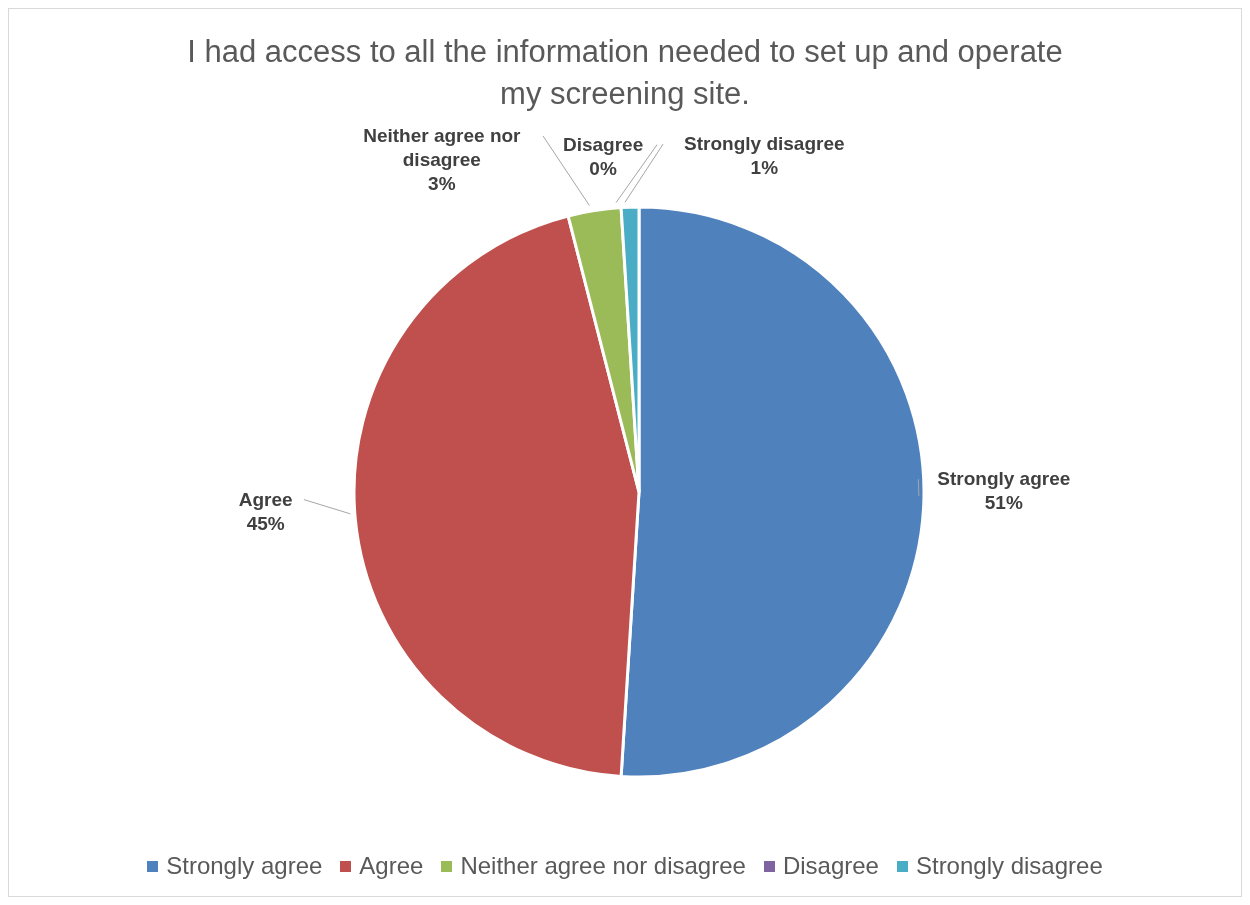  What do you see at coordinates (265, 523) in the screenshot?
I see `data-label: 45%` at bounding box center [265, 523].